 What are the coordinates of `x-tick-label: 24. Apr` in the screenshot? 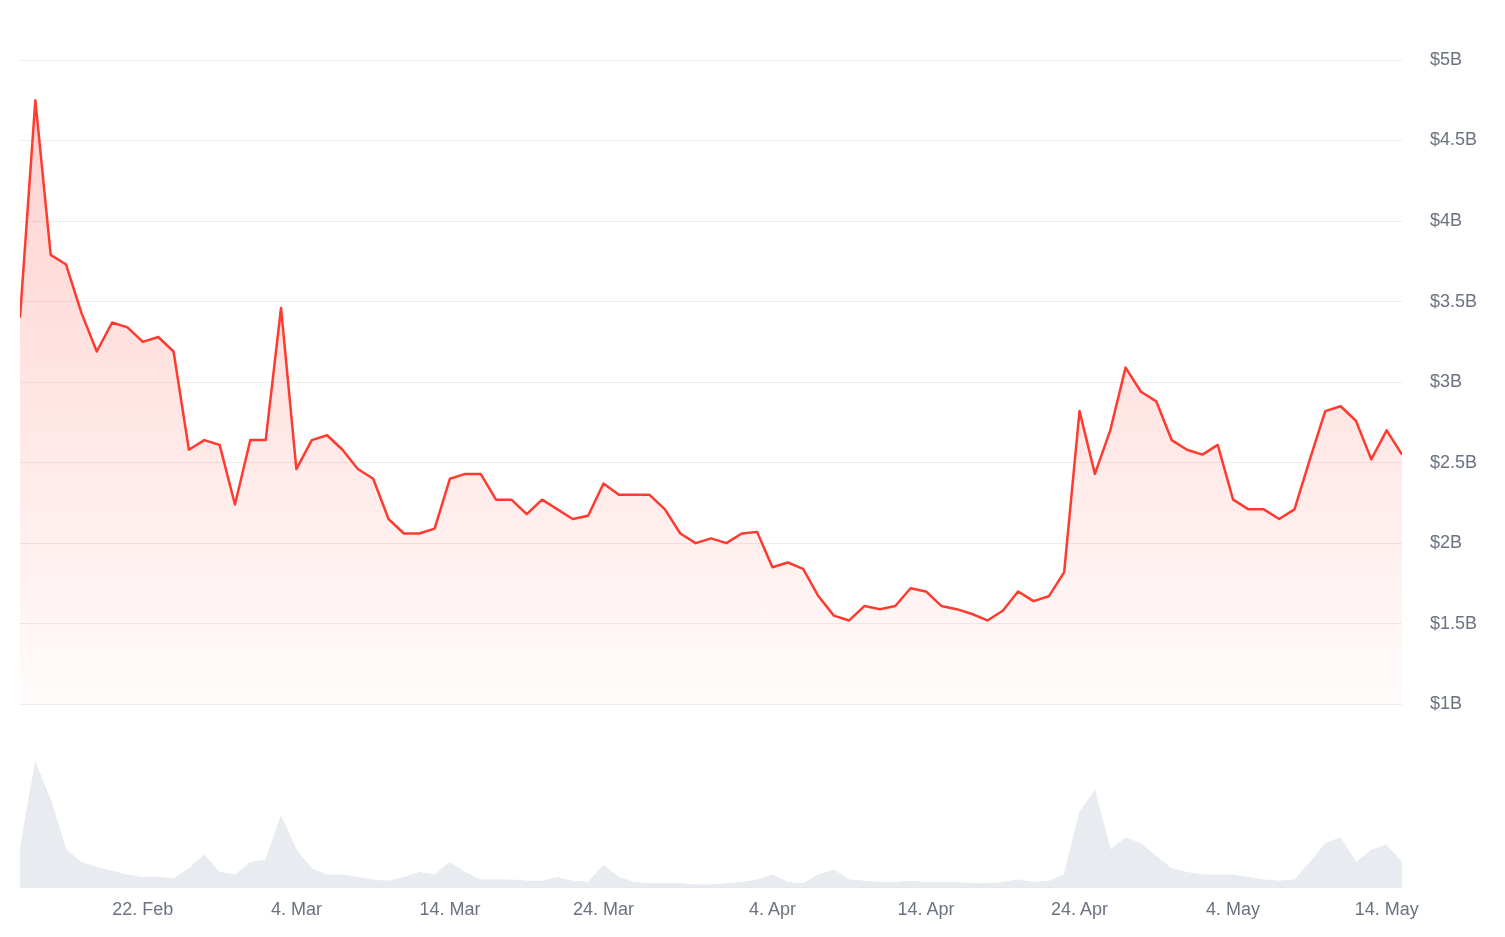 It's located at (1080, 909).